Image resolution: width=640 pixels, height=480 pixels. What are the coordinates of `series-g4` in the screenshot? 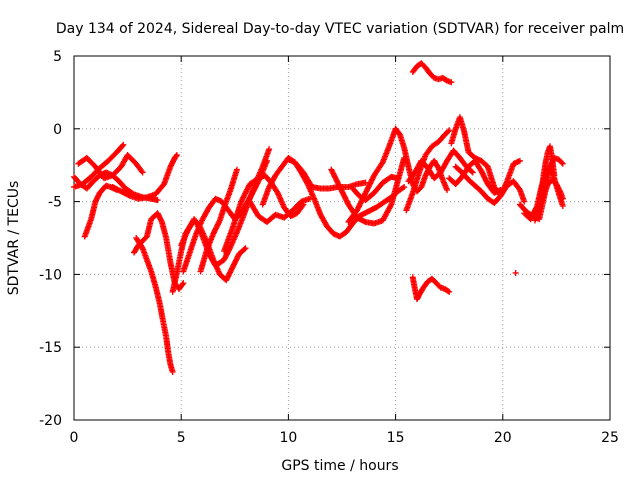 It's located at (548, 170).